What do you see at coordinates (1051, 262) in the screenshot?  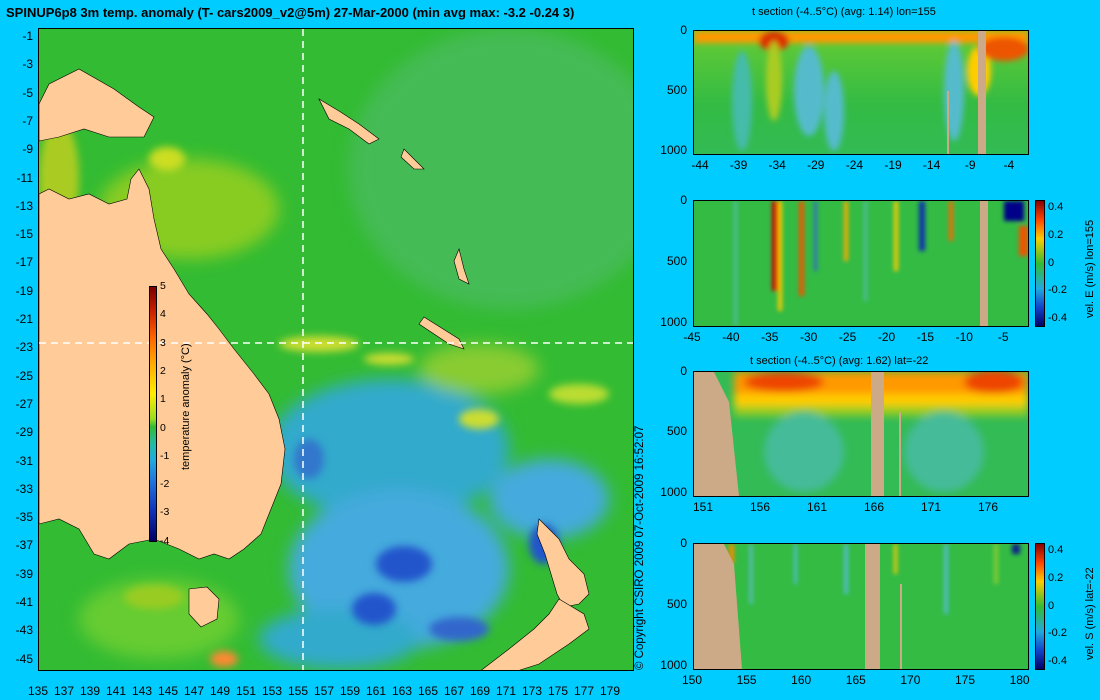 I see `panel-2-colorbar-tick: 0` at bounding box center [1051, 262].